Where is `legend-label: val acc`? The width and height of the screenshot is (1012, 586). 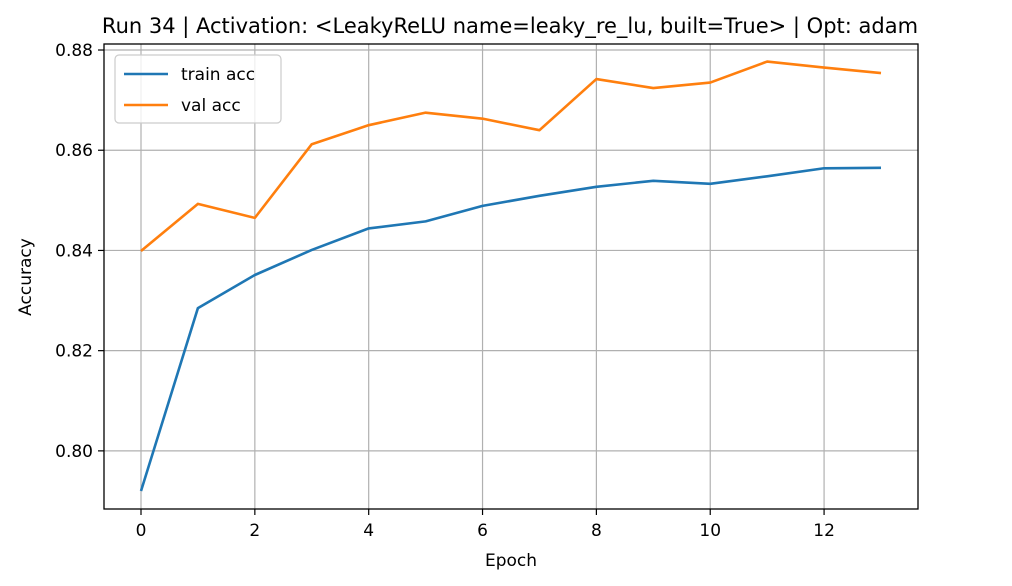
legend-label: val acc is located at coordinates (211, 106).